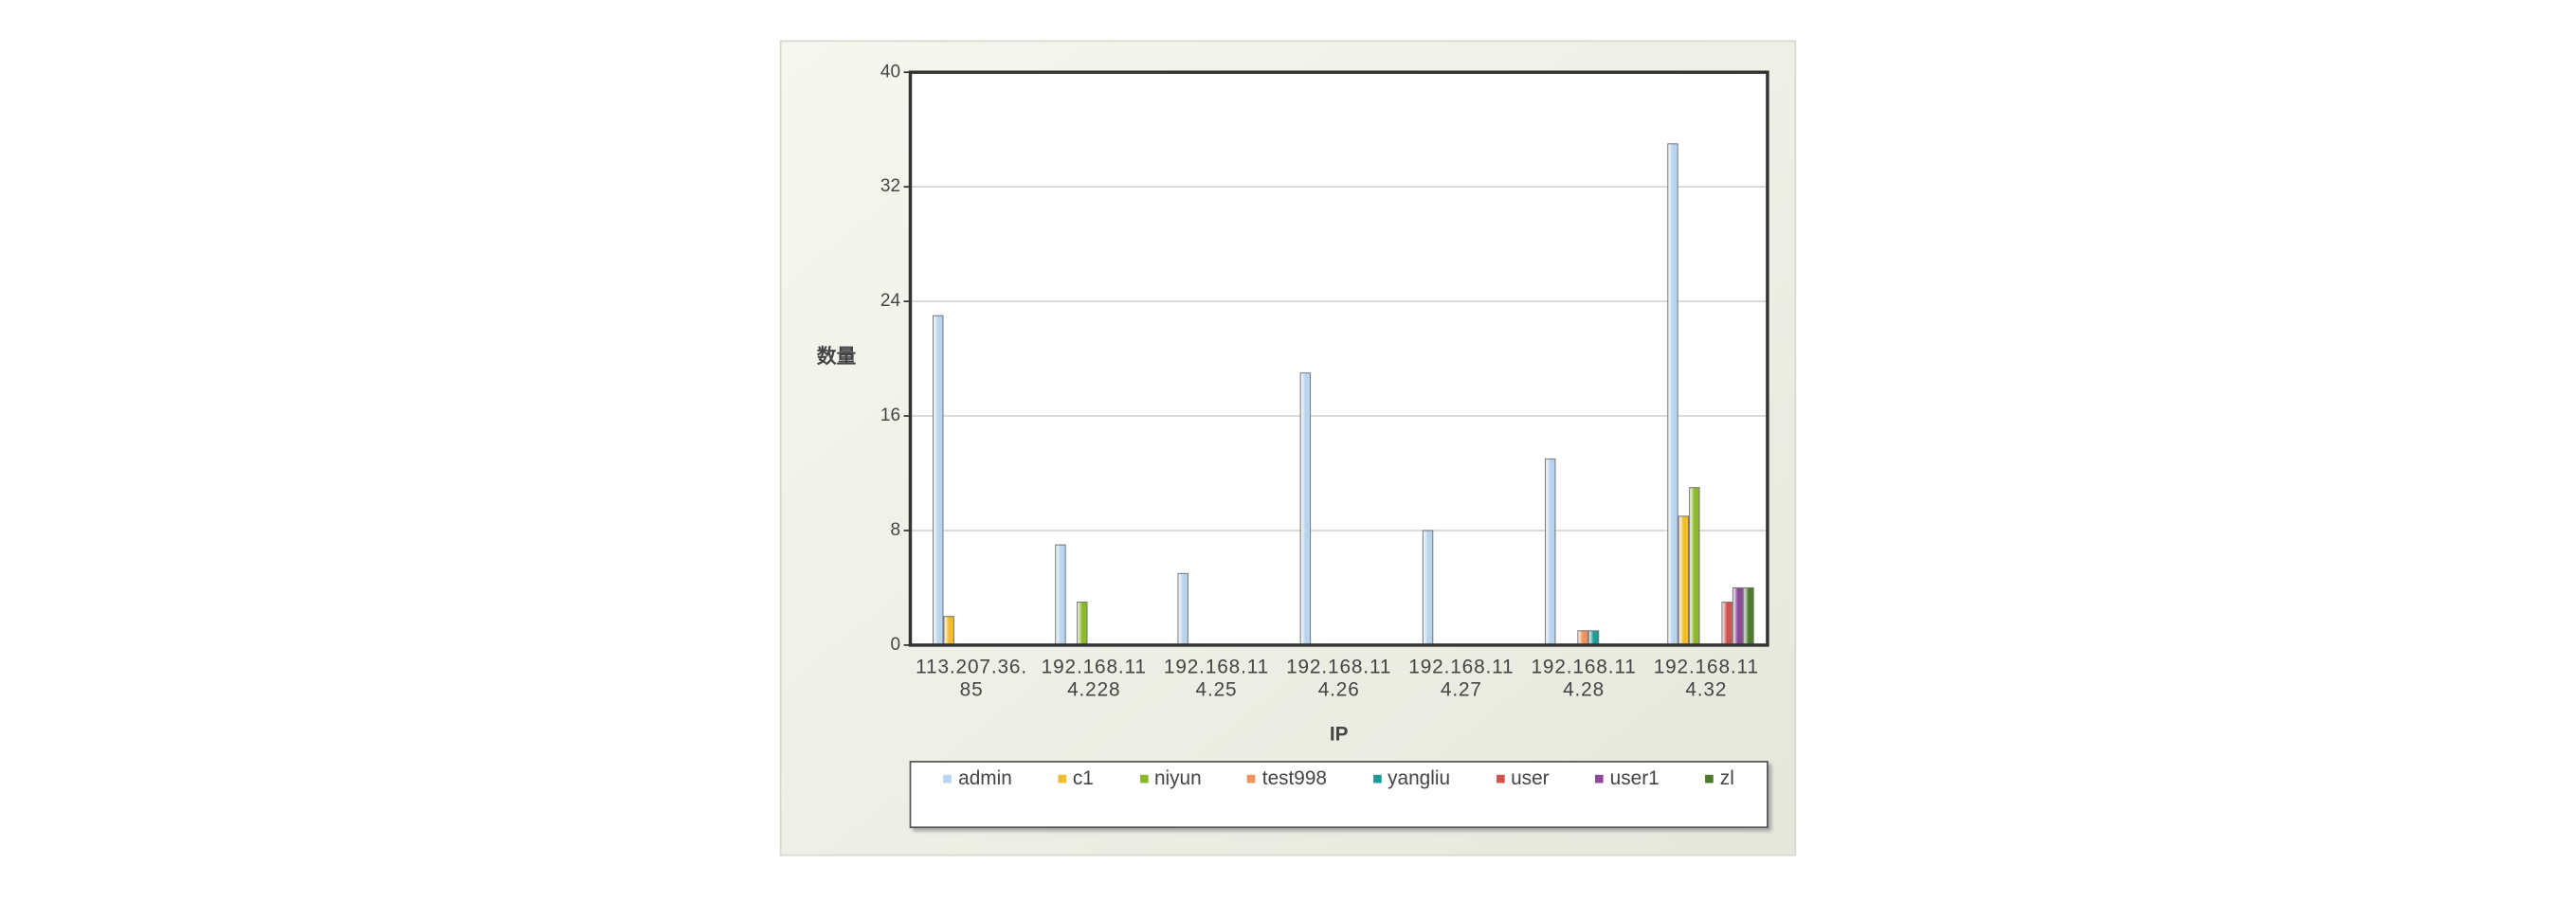 The height and width of the screenshot is (901, 2576). Describe the element at coordinates (896, 645) in the screenshot. I see `y-tick-label: 0` at that location.